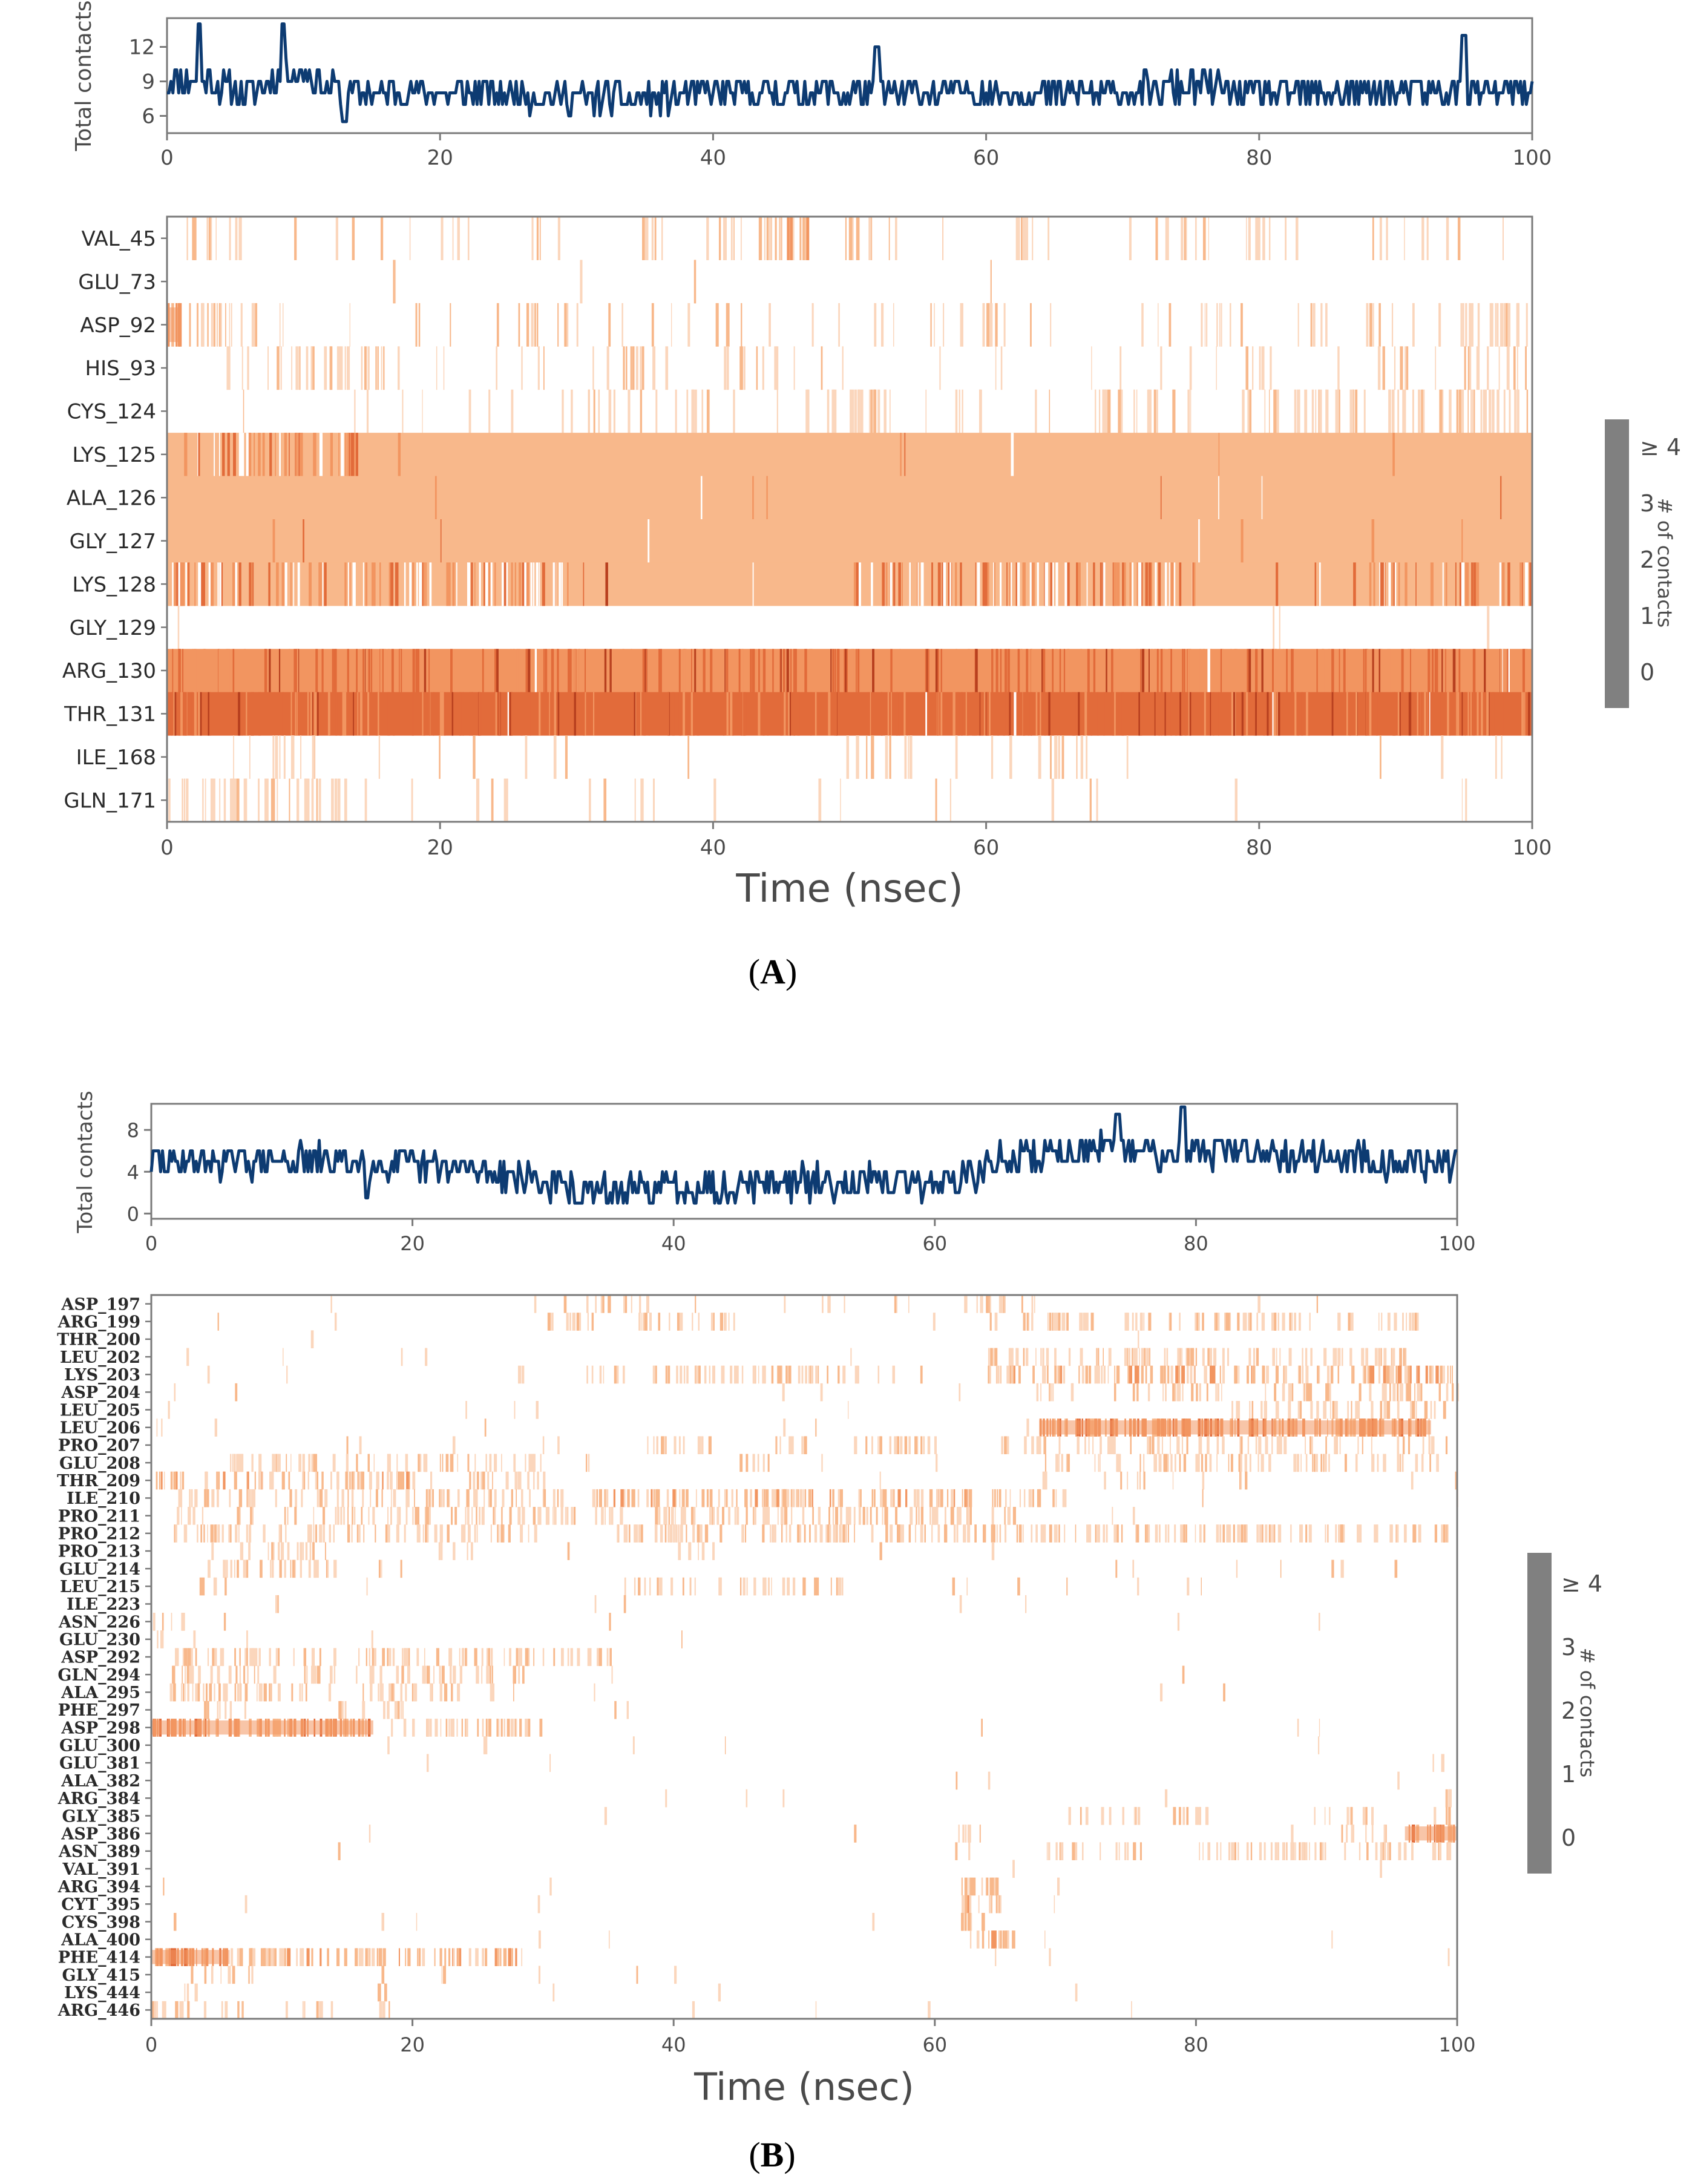 The height and width of the screenshot is (2184, 1698). Describe the element at coordinates (101, 1869) in the screenshot. I see `residue-label-val_391: VAL_391` at that location.